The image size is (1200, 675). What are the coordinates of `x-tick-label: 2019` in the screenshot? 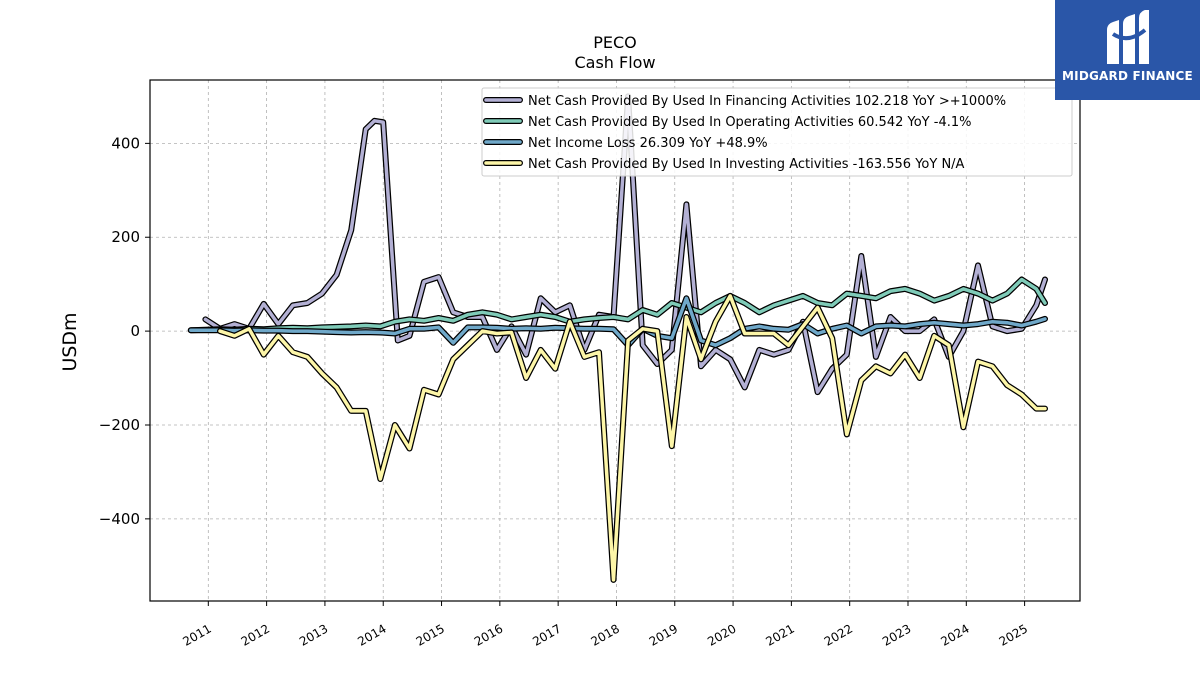 It's located at (663, 634).